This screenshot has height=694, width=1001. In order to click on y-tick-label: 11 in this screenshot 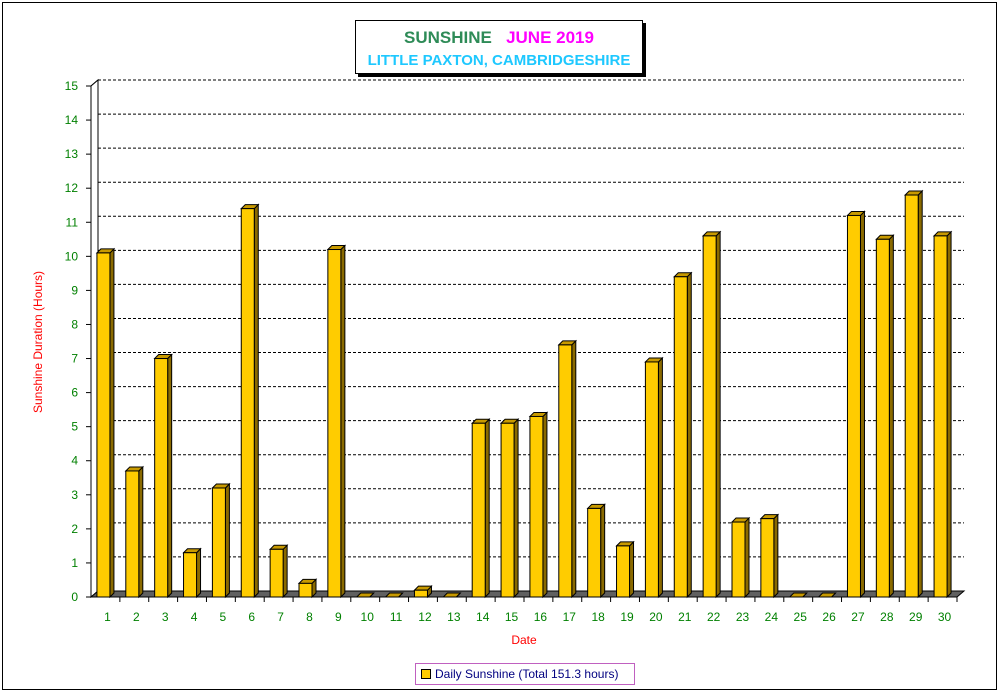, I will do `click(72, 222)`.